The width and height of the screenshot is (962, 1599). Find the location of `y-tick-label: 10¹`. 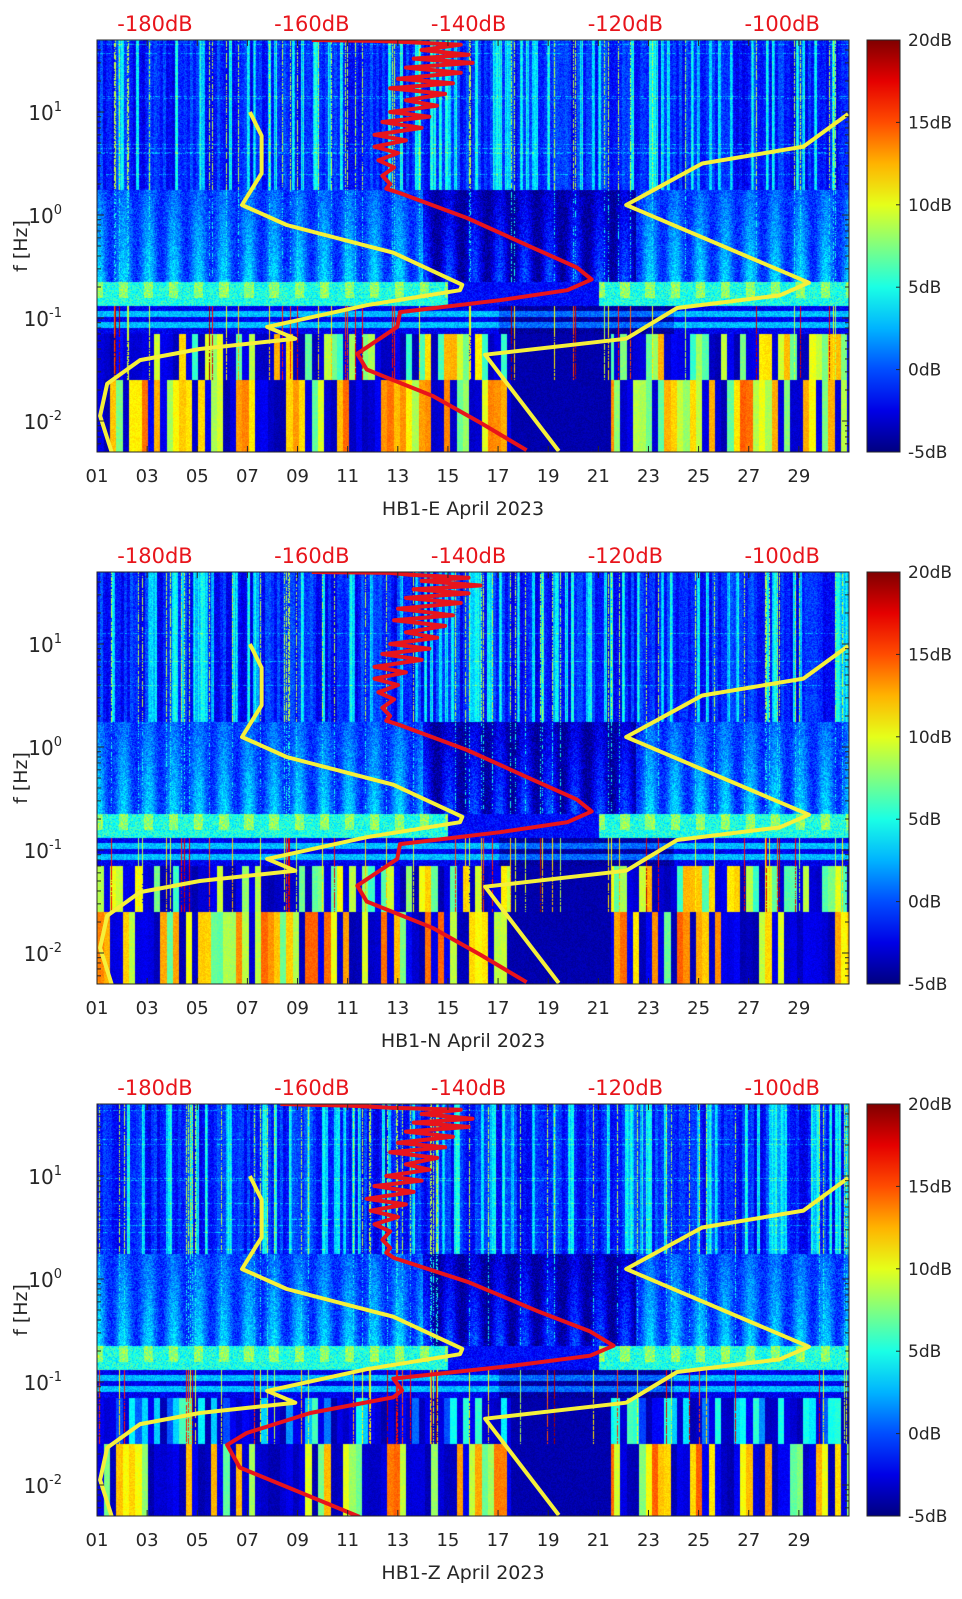

y-tick-label: 10¹ is located at coordinates (45, 112).